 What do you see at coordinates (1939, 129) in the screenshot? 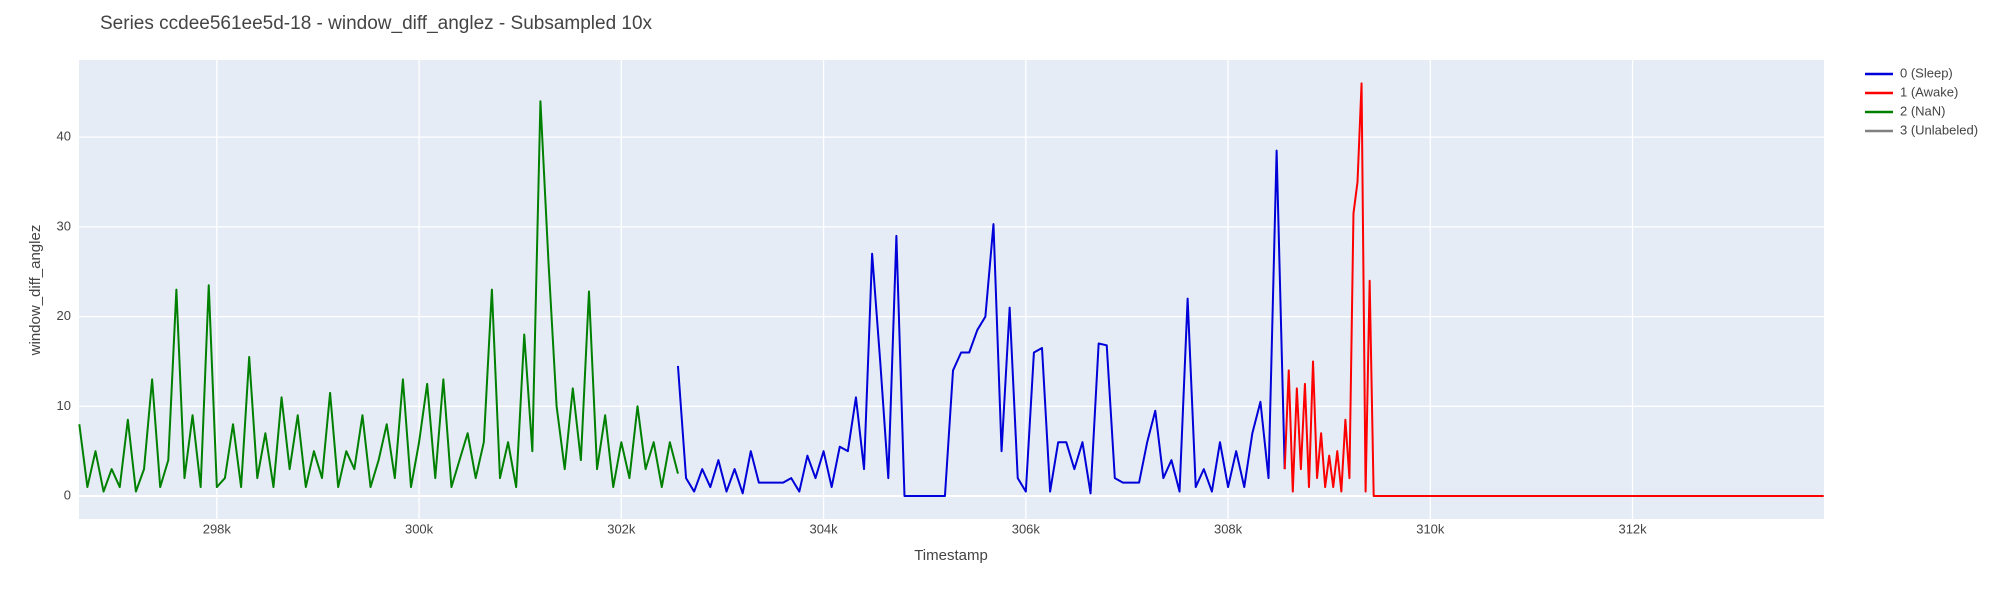
I see `legend-label: 3 (Unlabeled)` at bounding box center [1939, 129].